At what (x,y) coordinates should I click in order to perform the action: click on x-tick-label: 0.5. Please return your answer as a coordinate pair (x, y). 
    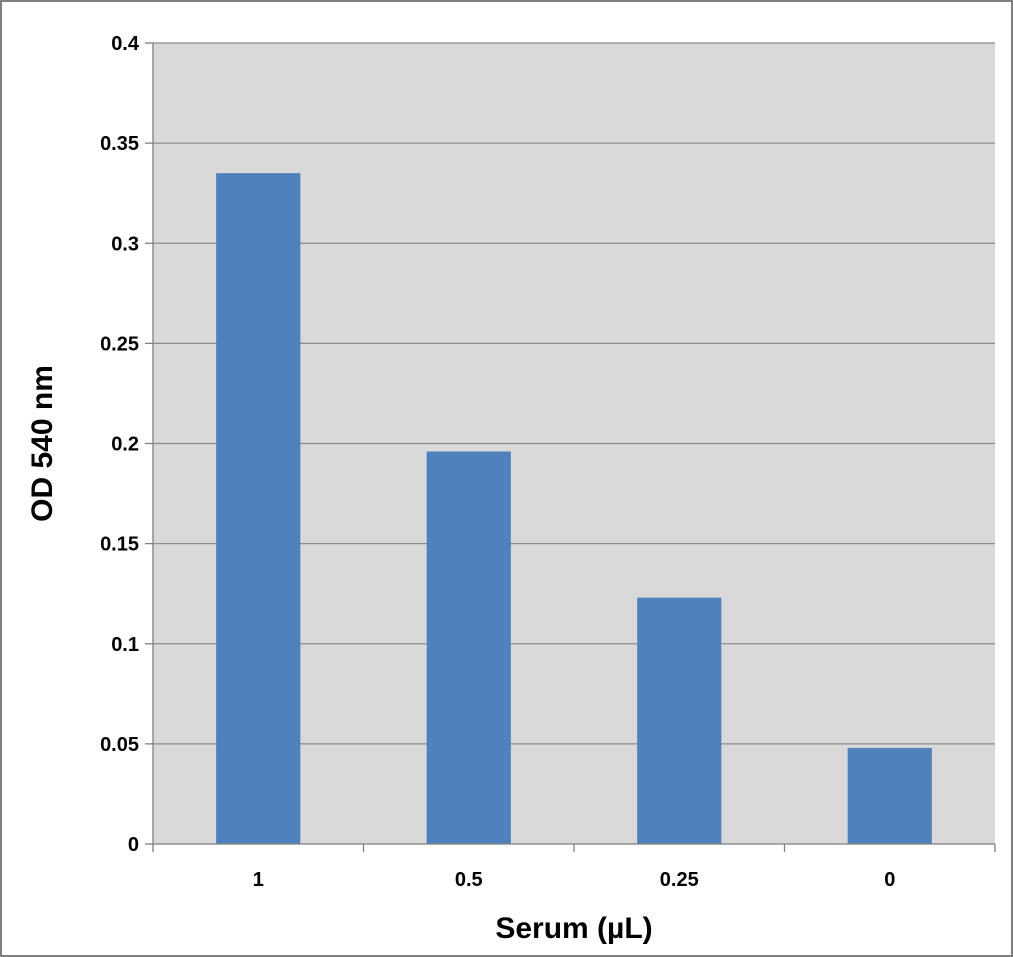
    Looking at the image, I should click on (469, 880).